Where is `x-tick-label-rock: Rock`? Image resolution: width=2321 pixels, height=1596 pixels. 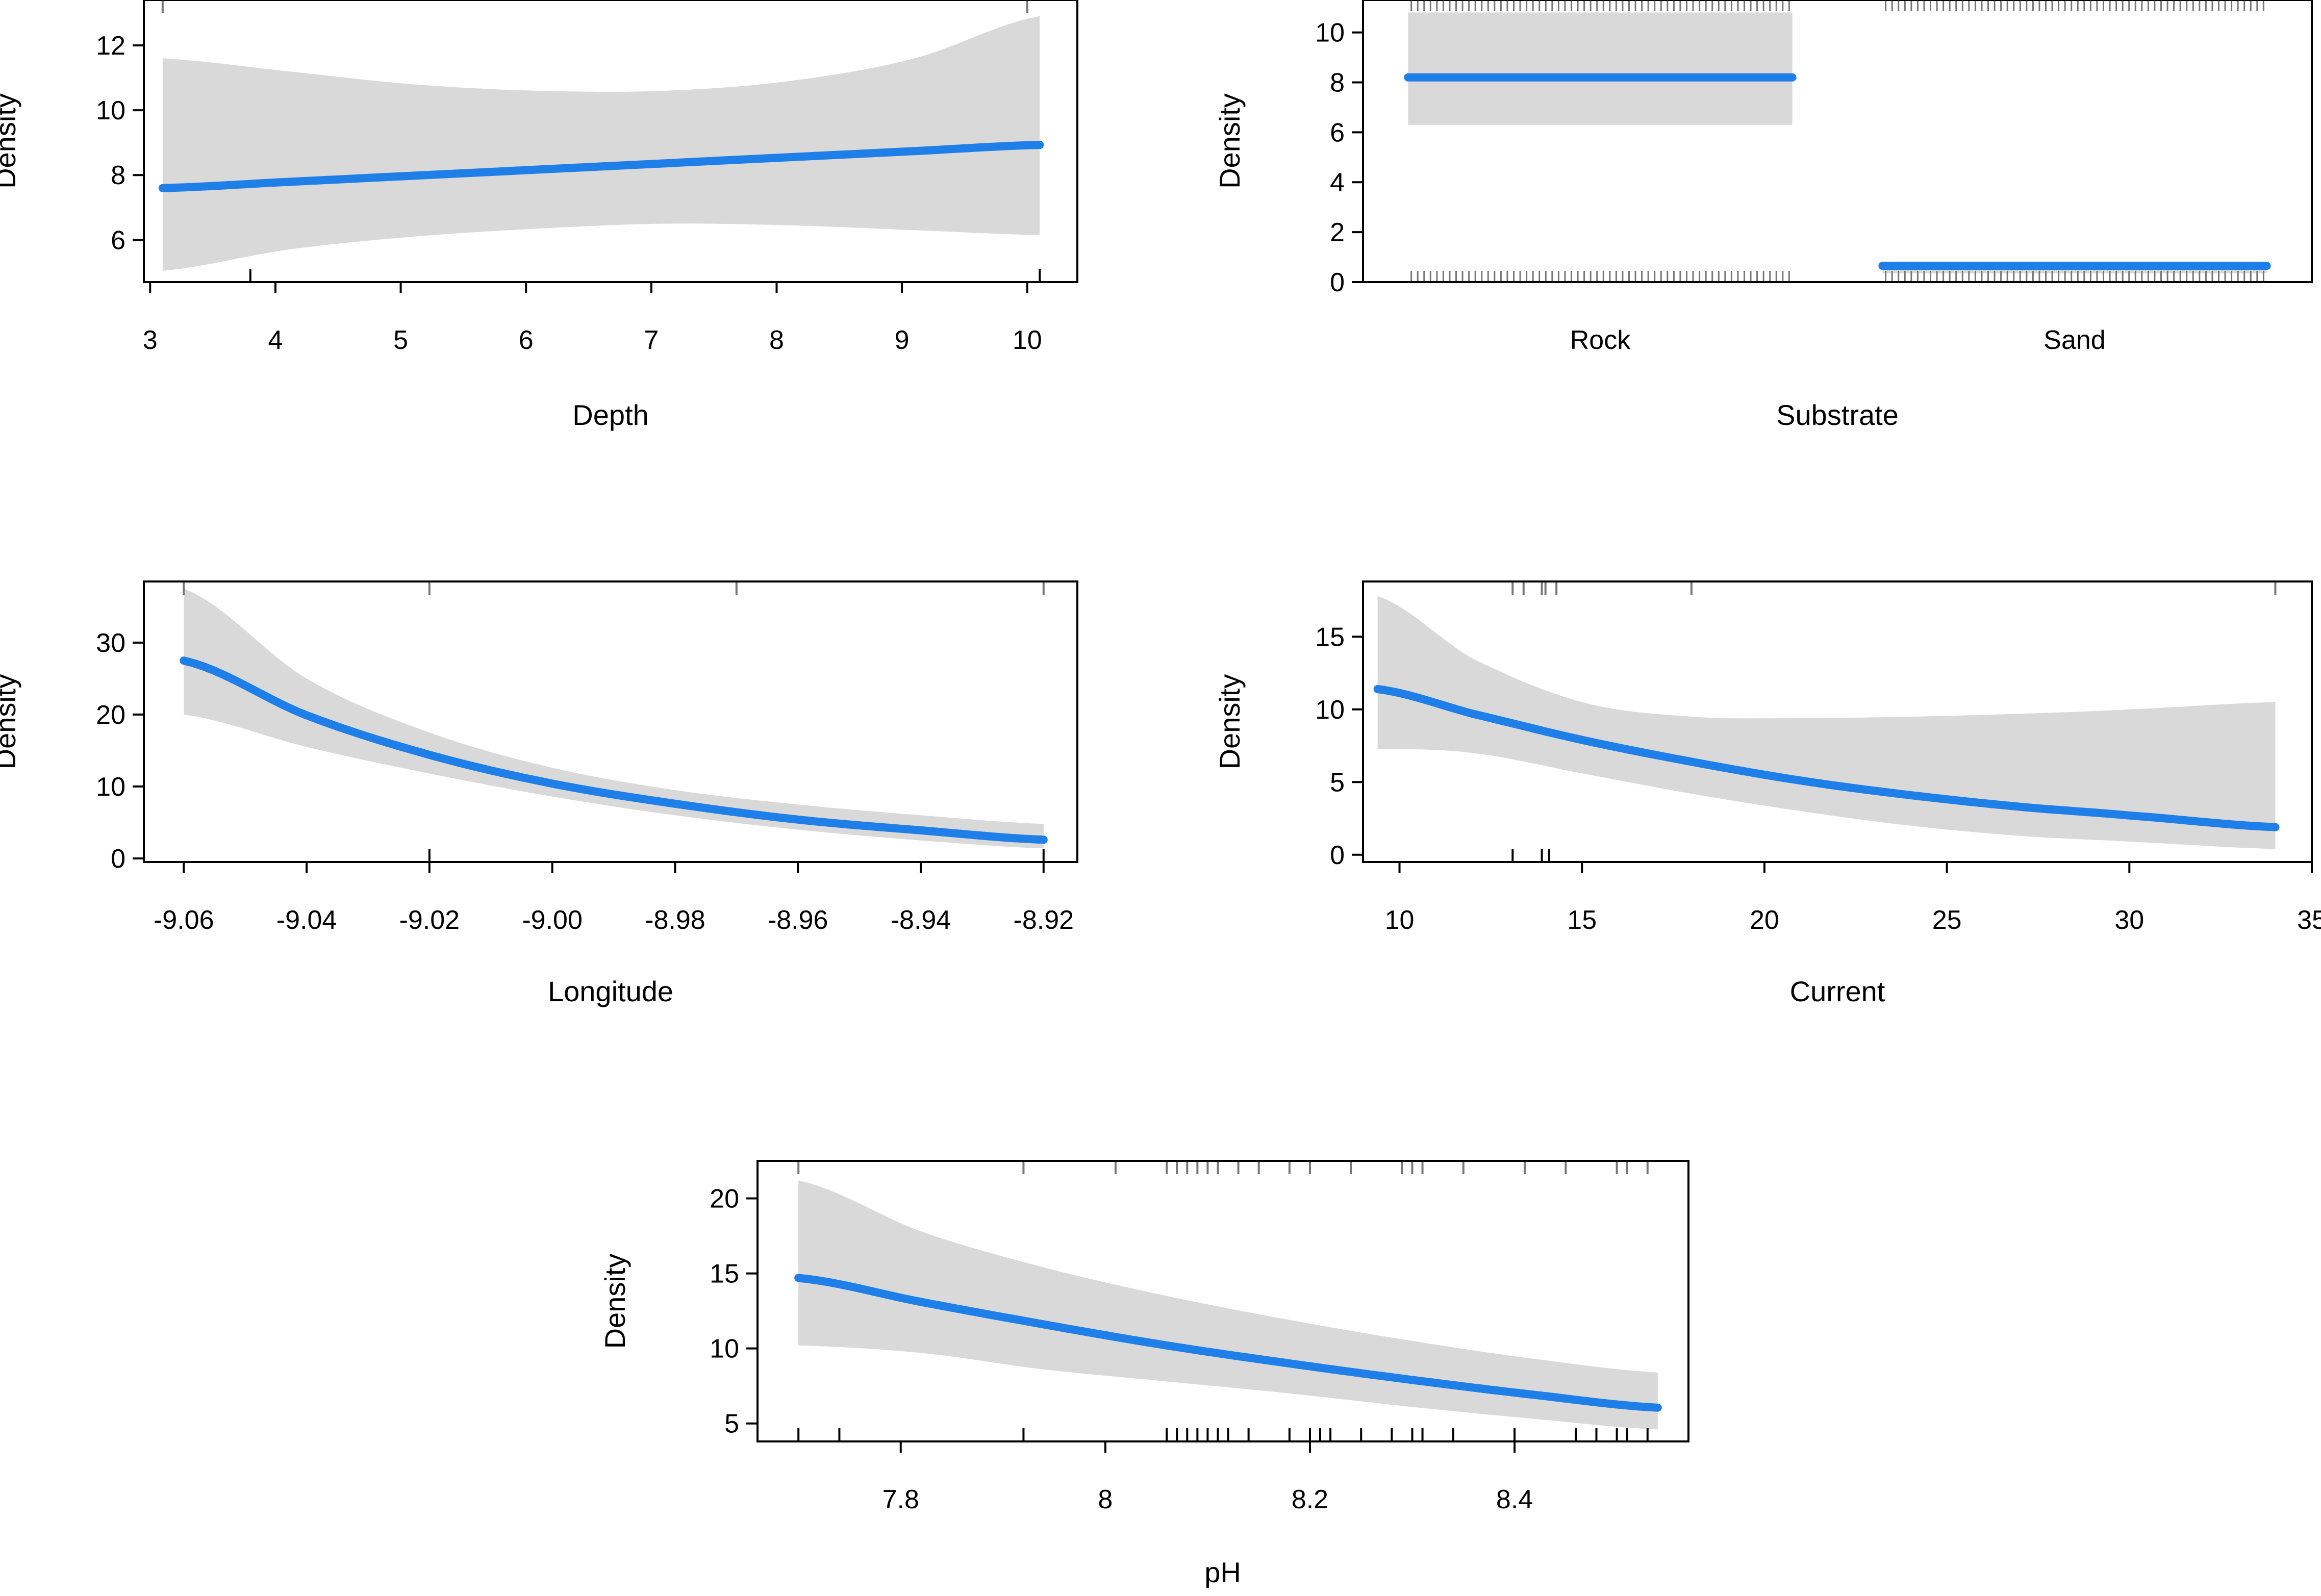 x-tick-label-rock: Rock is located at coordinates (1601, 340).